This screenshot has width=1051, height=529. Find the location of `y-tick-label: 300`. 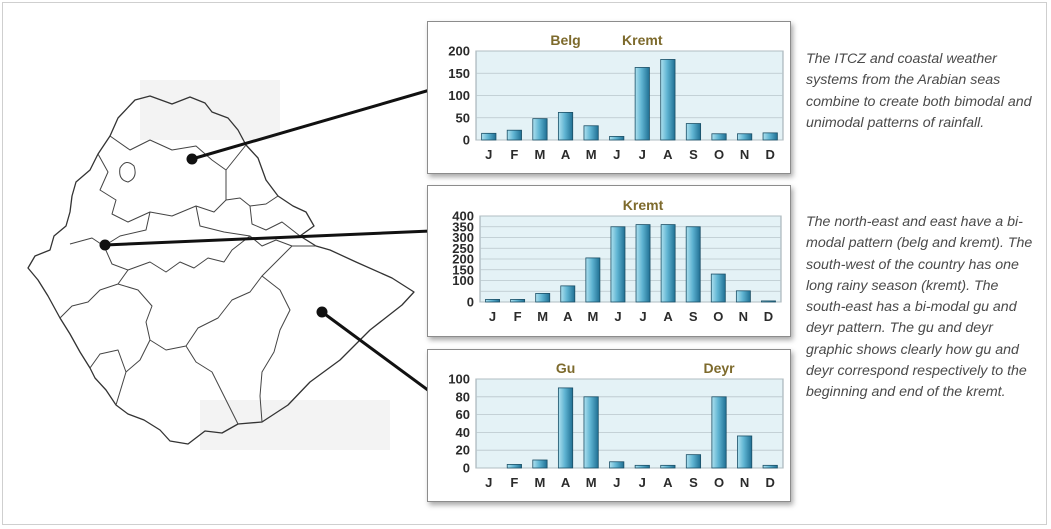

y-tick-label: 300 is located at coordinates (463, 237).